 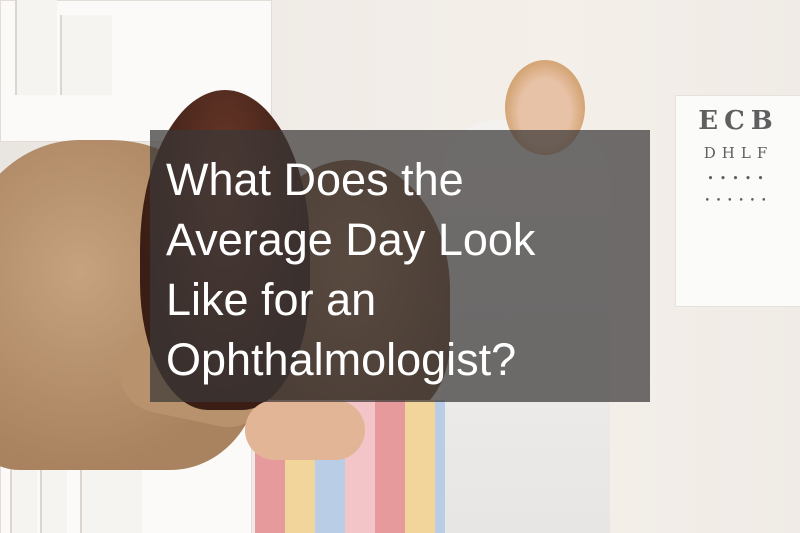 What do you see at coordinates (305, 430) in the screenshot?
I see `woman-hand` at bounding box center [305, 430].